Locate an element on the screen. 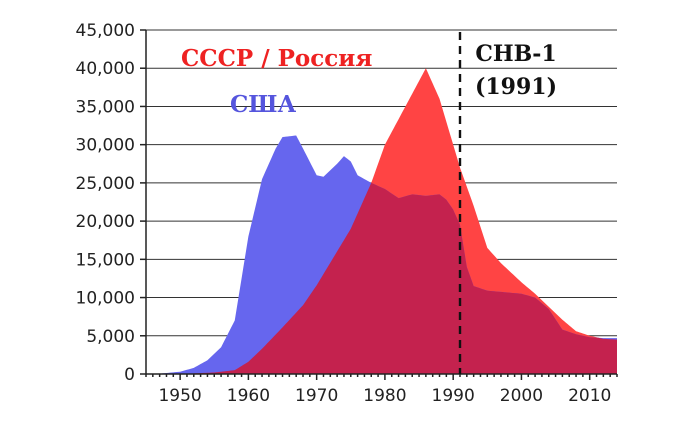  y-tick-label: 40,000 is located at coordinates (105, 69).